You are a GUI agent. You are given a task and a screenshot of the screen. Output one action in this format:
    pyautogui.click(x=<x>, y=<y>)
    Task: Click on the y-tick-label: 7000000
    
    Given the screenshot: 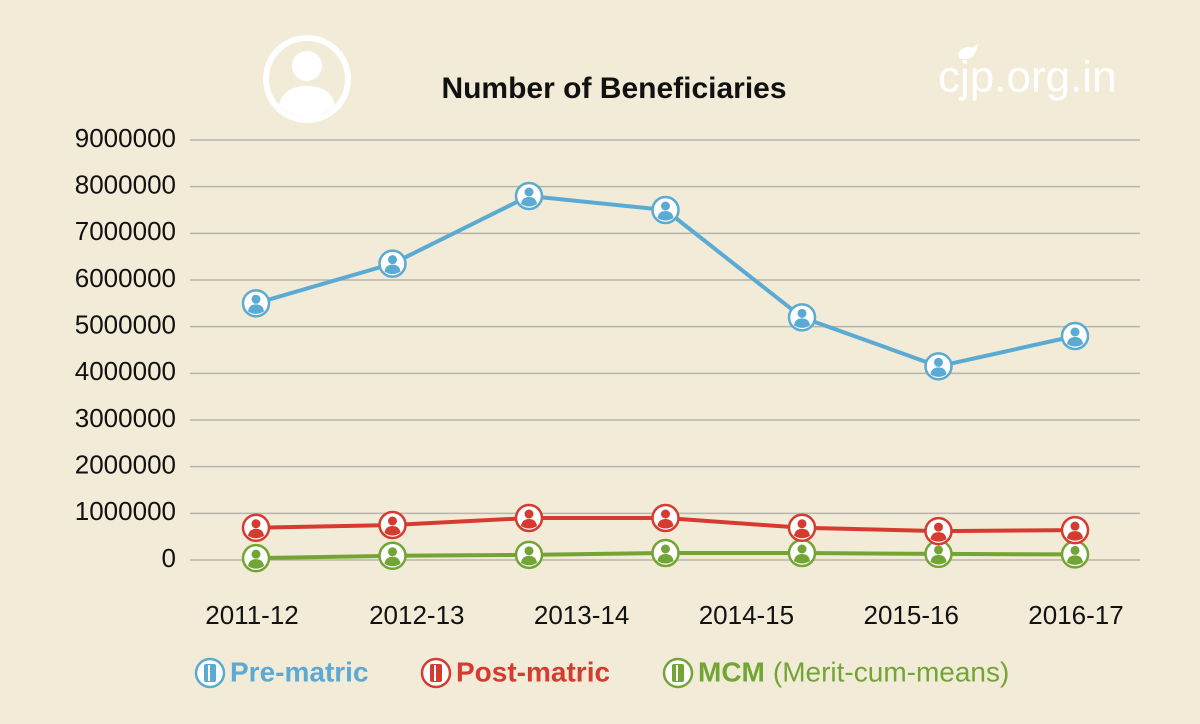 What is the action you would take?
    pyautogui.click(x=125, y=231)
    